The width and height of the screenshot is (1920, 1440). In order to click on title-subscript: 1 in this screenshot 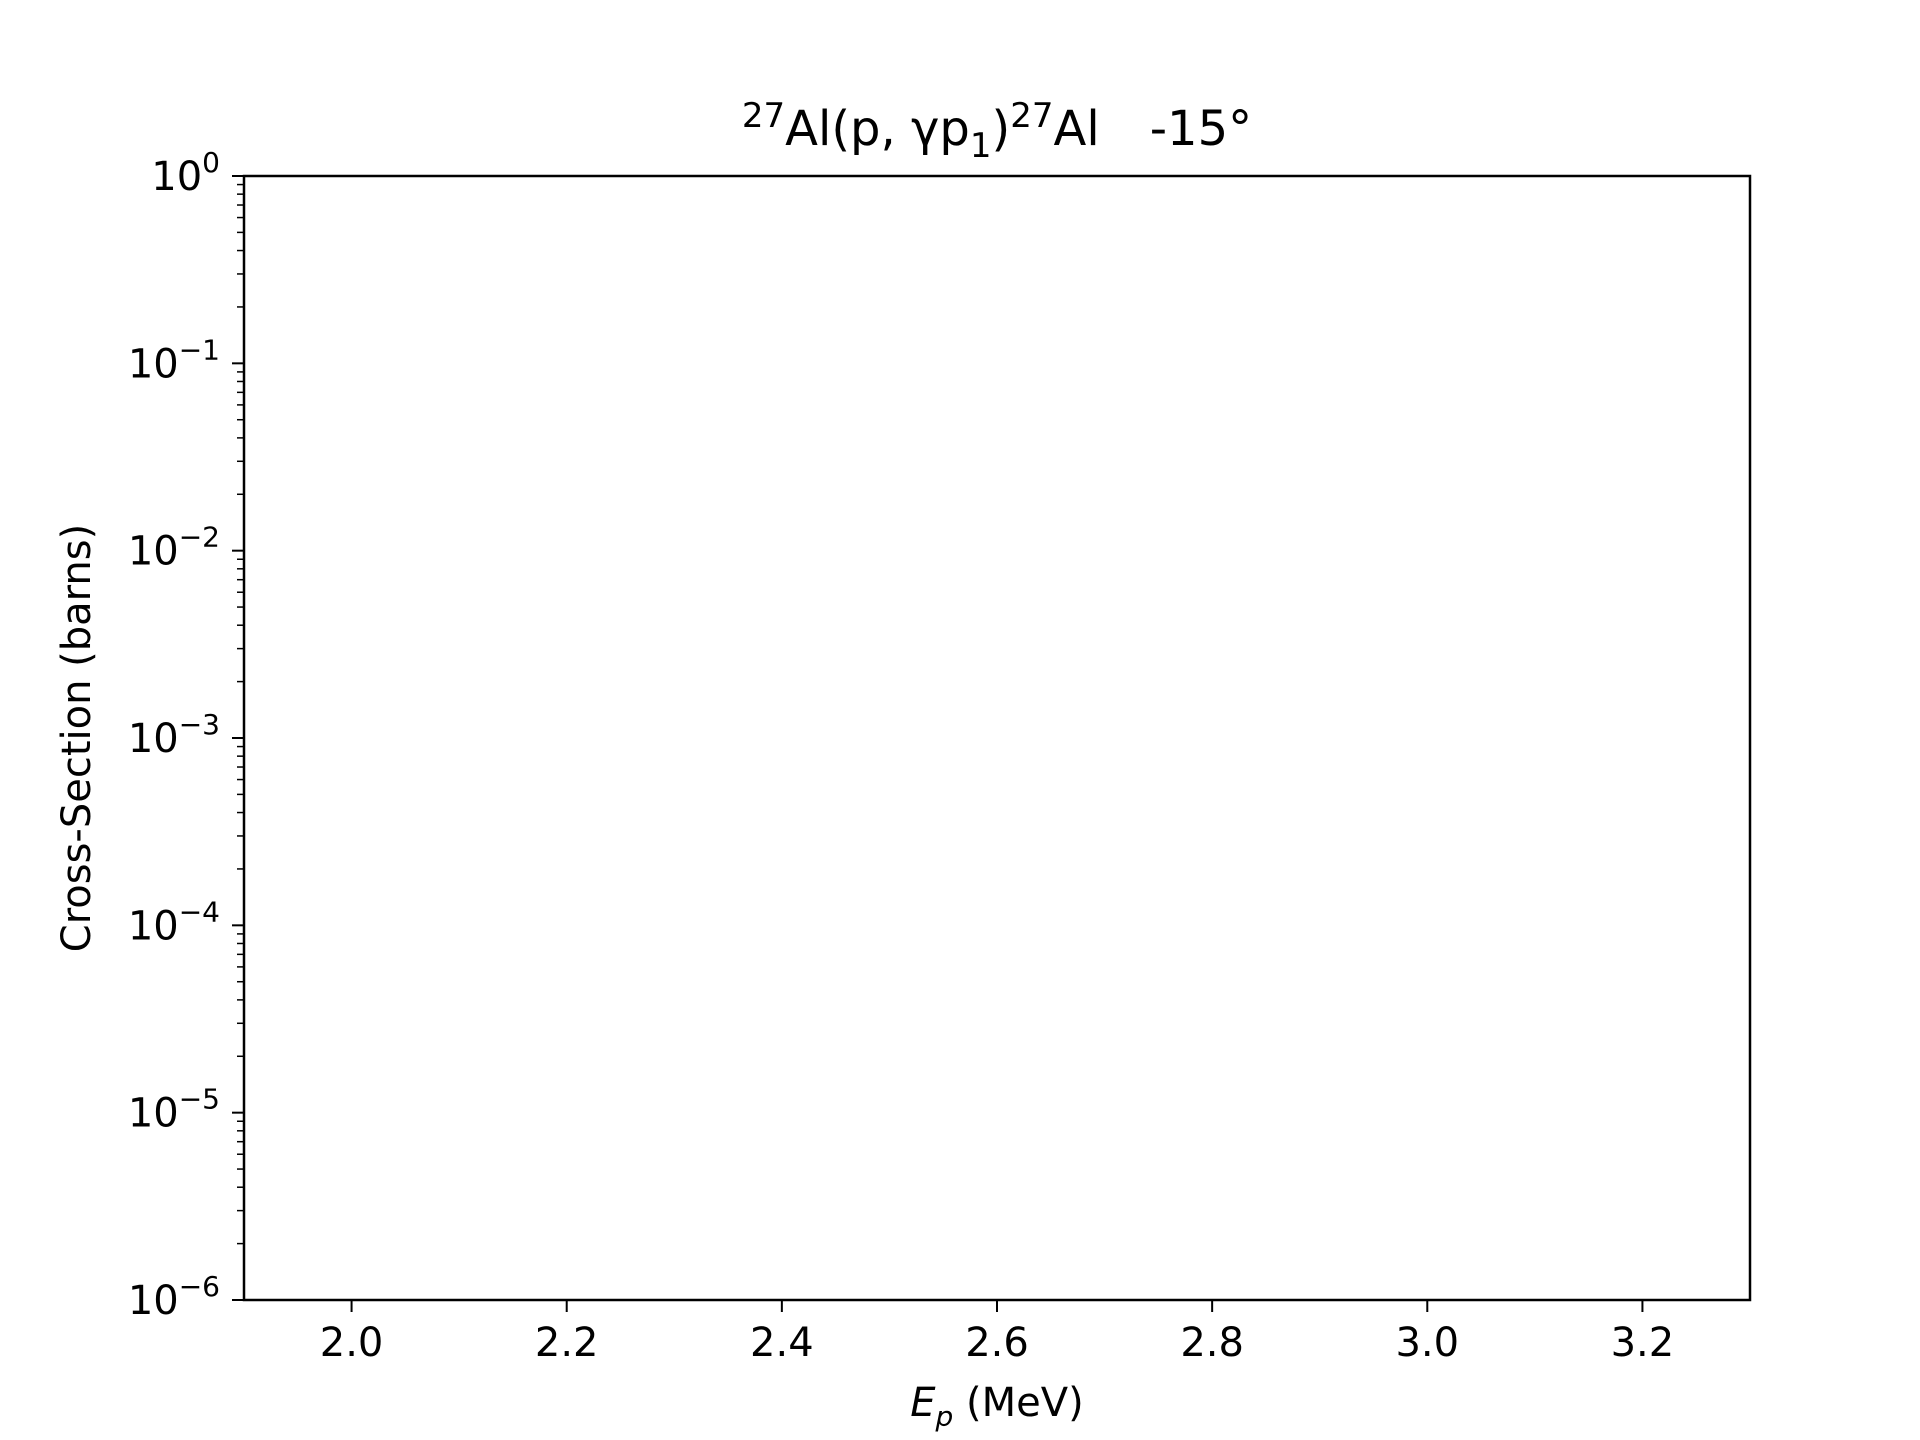, I will do `click(981, 146)`.